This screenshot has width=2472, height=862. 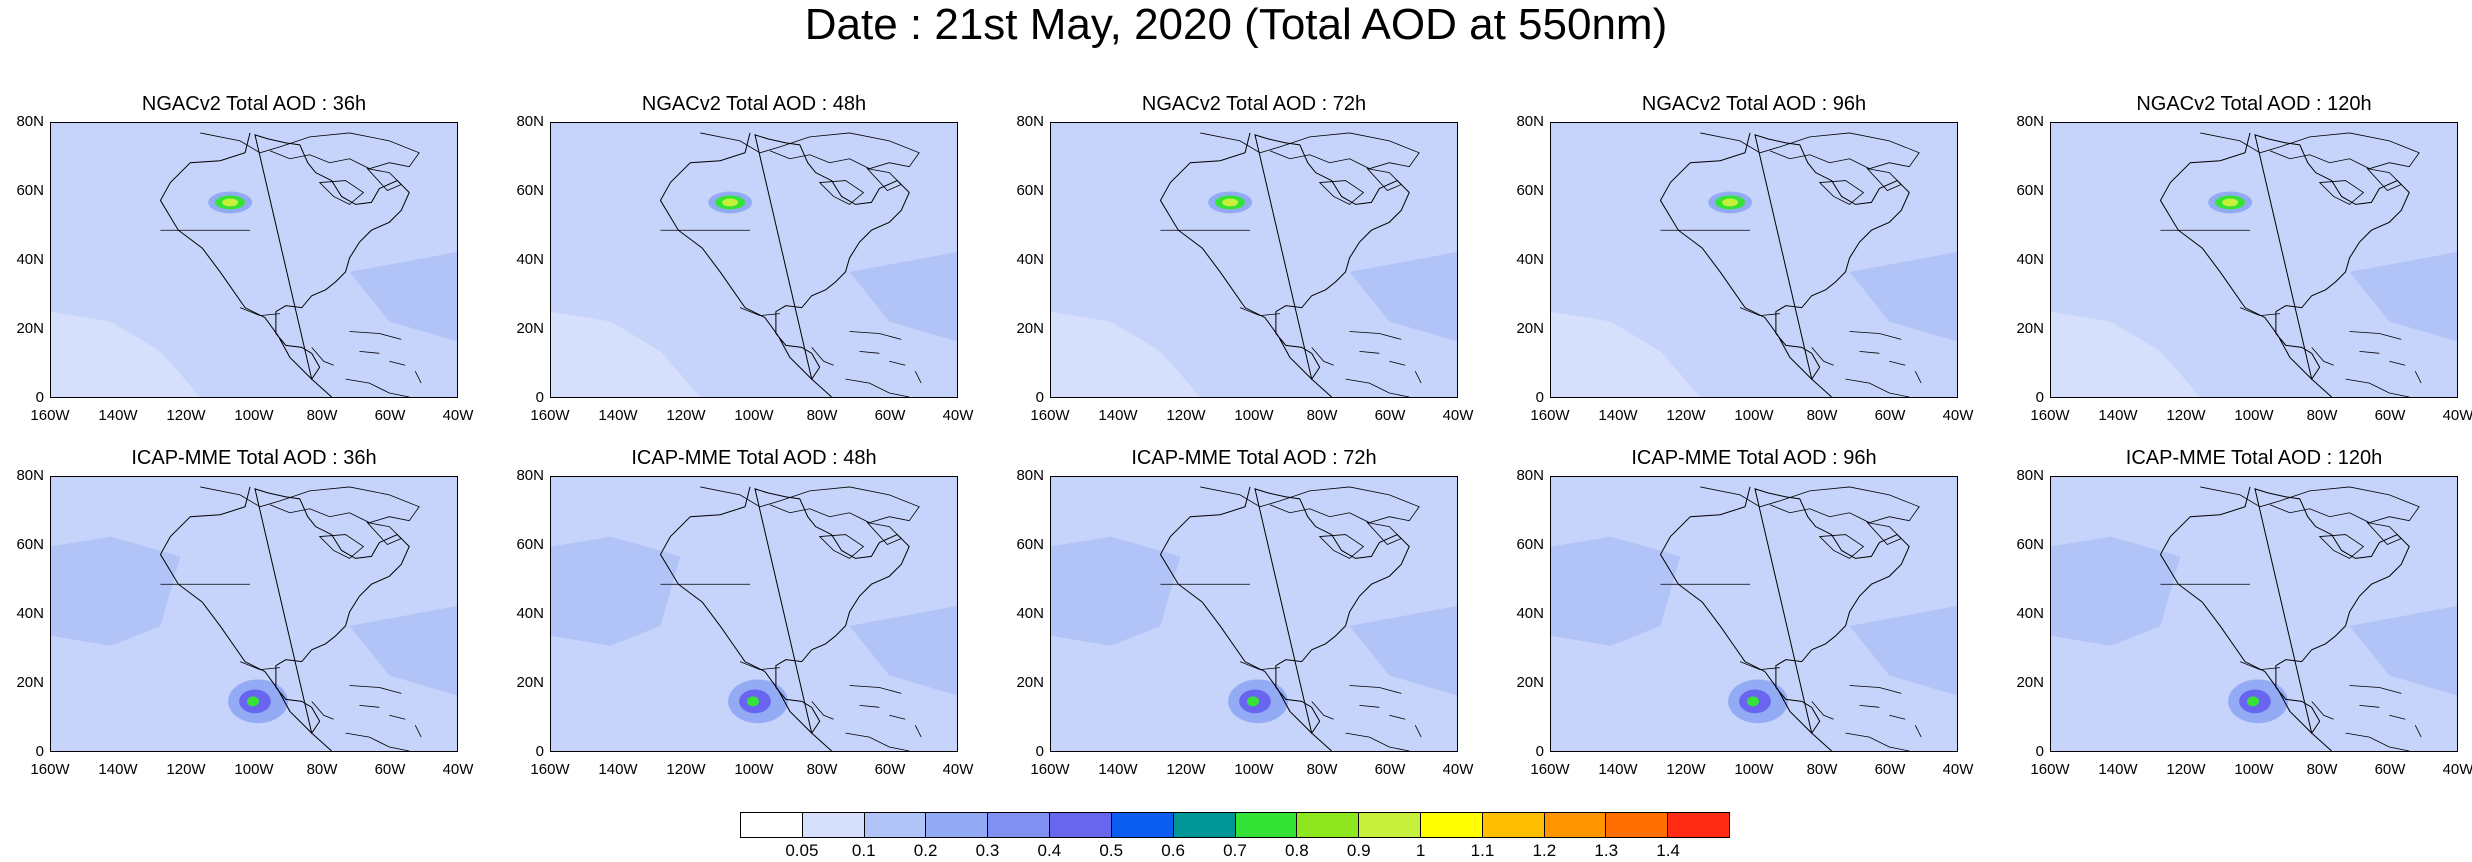 What do you see at coordinates (1049, 850) in the screenshot?
I see `colorbar-label: 0.4` at bounding box center [1049, 850].